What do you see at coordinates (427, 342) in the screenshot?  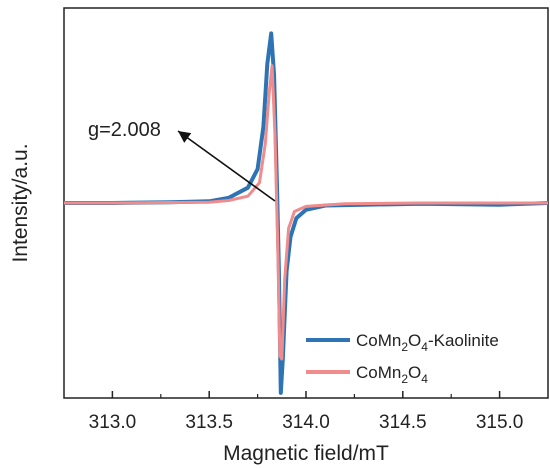 I see `legend-label-1: CoMn2O4-Kaolinite` at bounding box center [427, 342].